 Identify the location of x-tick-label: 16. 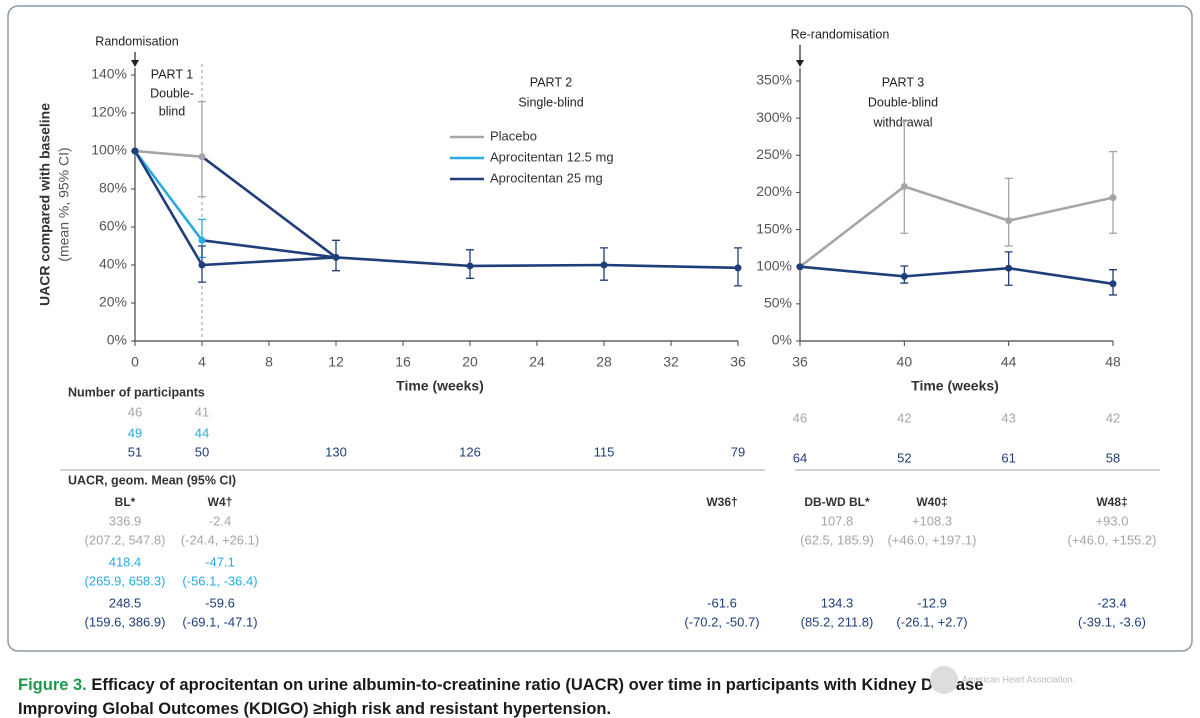
(403, 362).